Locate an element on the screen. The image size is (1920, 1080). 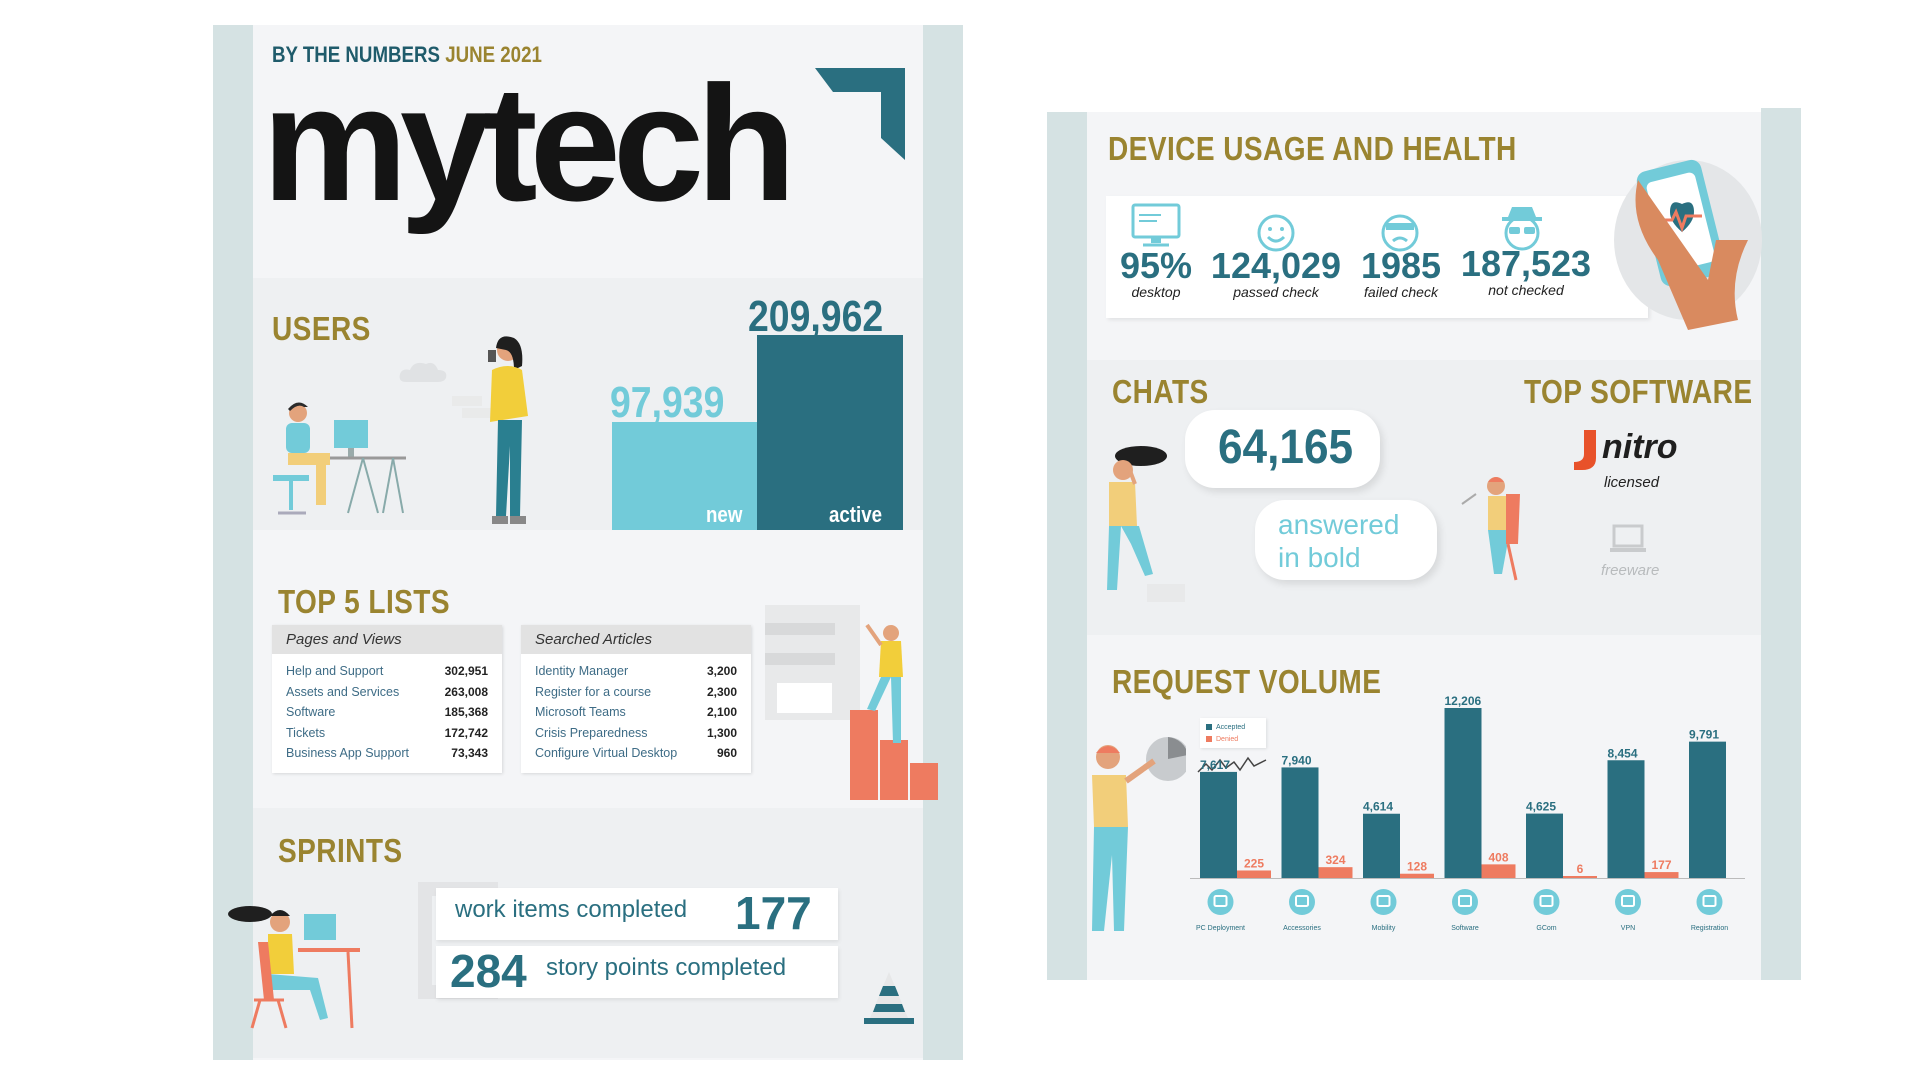
users-new-bar is located at coordinates (684, 476).